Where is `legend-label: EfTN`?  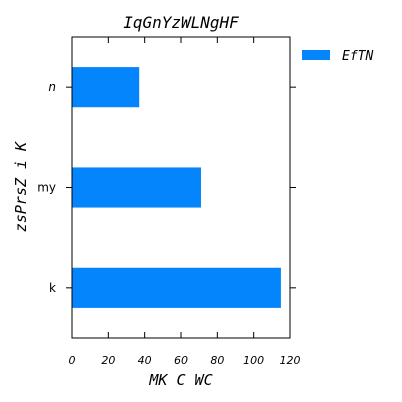 legend-label: EfTN is located at coordinates (357, 56).